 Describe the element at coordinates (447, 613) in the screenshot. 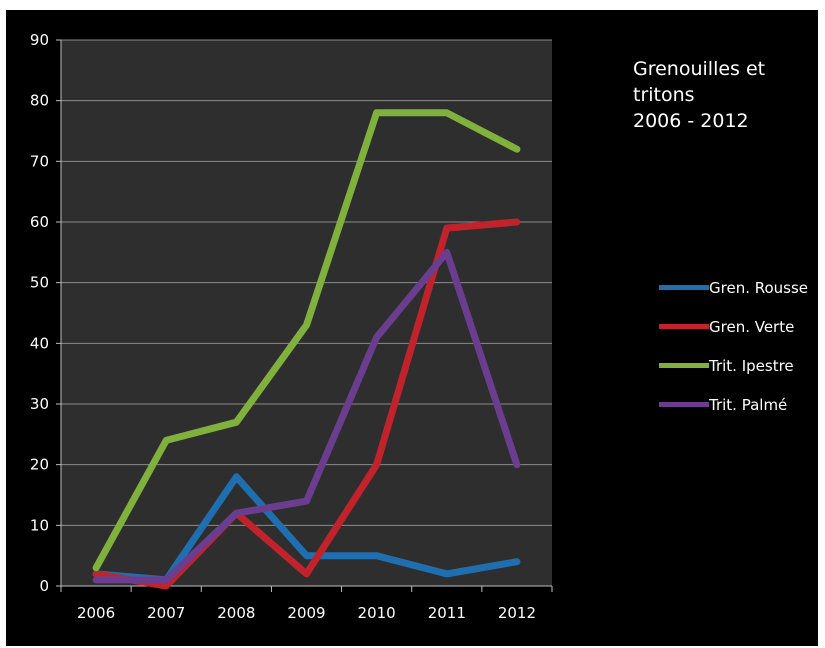

I see `x-tick-label-2011: 2011` at that location.